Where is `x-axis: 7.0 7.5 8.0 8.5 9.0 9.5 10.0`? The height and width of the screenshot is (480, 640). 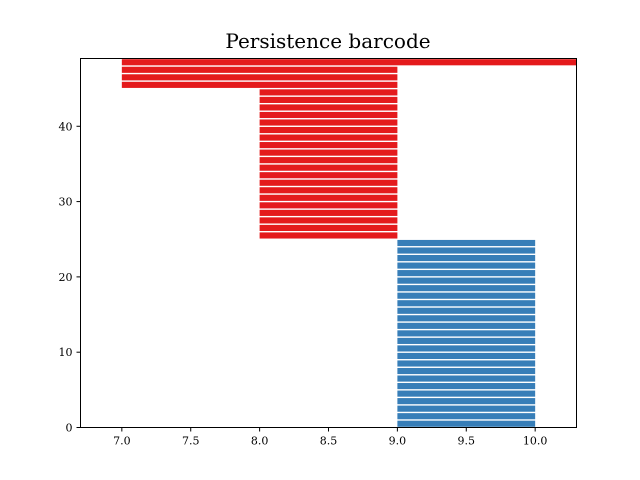
x-axis: 7.0 7.5 8.0 8.5 9.0 9.5 10.0 is located at coordinates (330, 437).